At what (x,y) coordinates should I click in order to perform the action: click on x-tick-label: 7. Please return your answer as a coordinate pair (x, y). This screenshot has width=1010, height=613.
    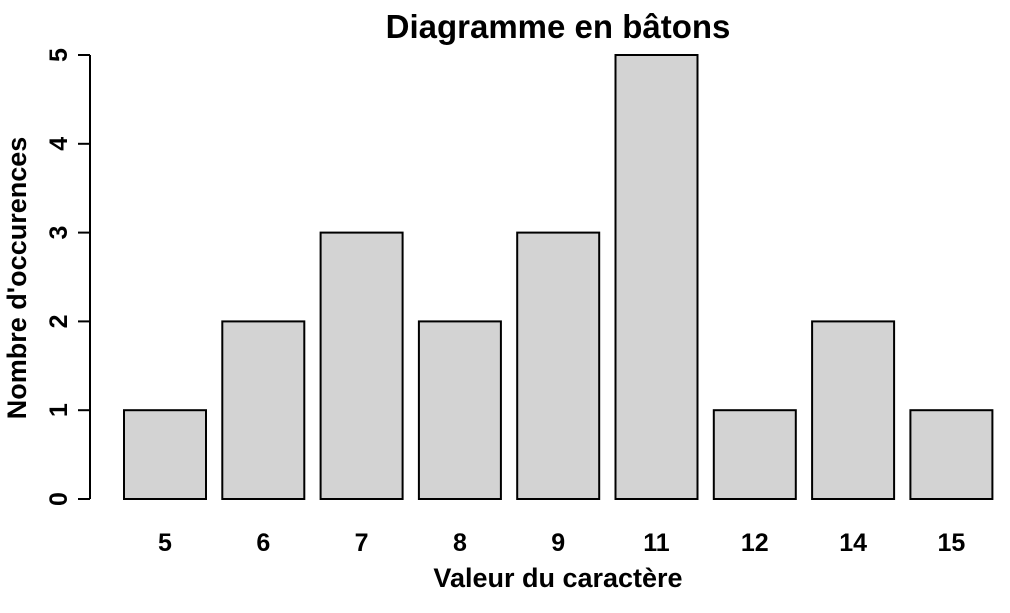
    Looking at the image, I should click on (362, 543).